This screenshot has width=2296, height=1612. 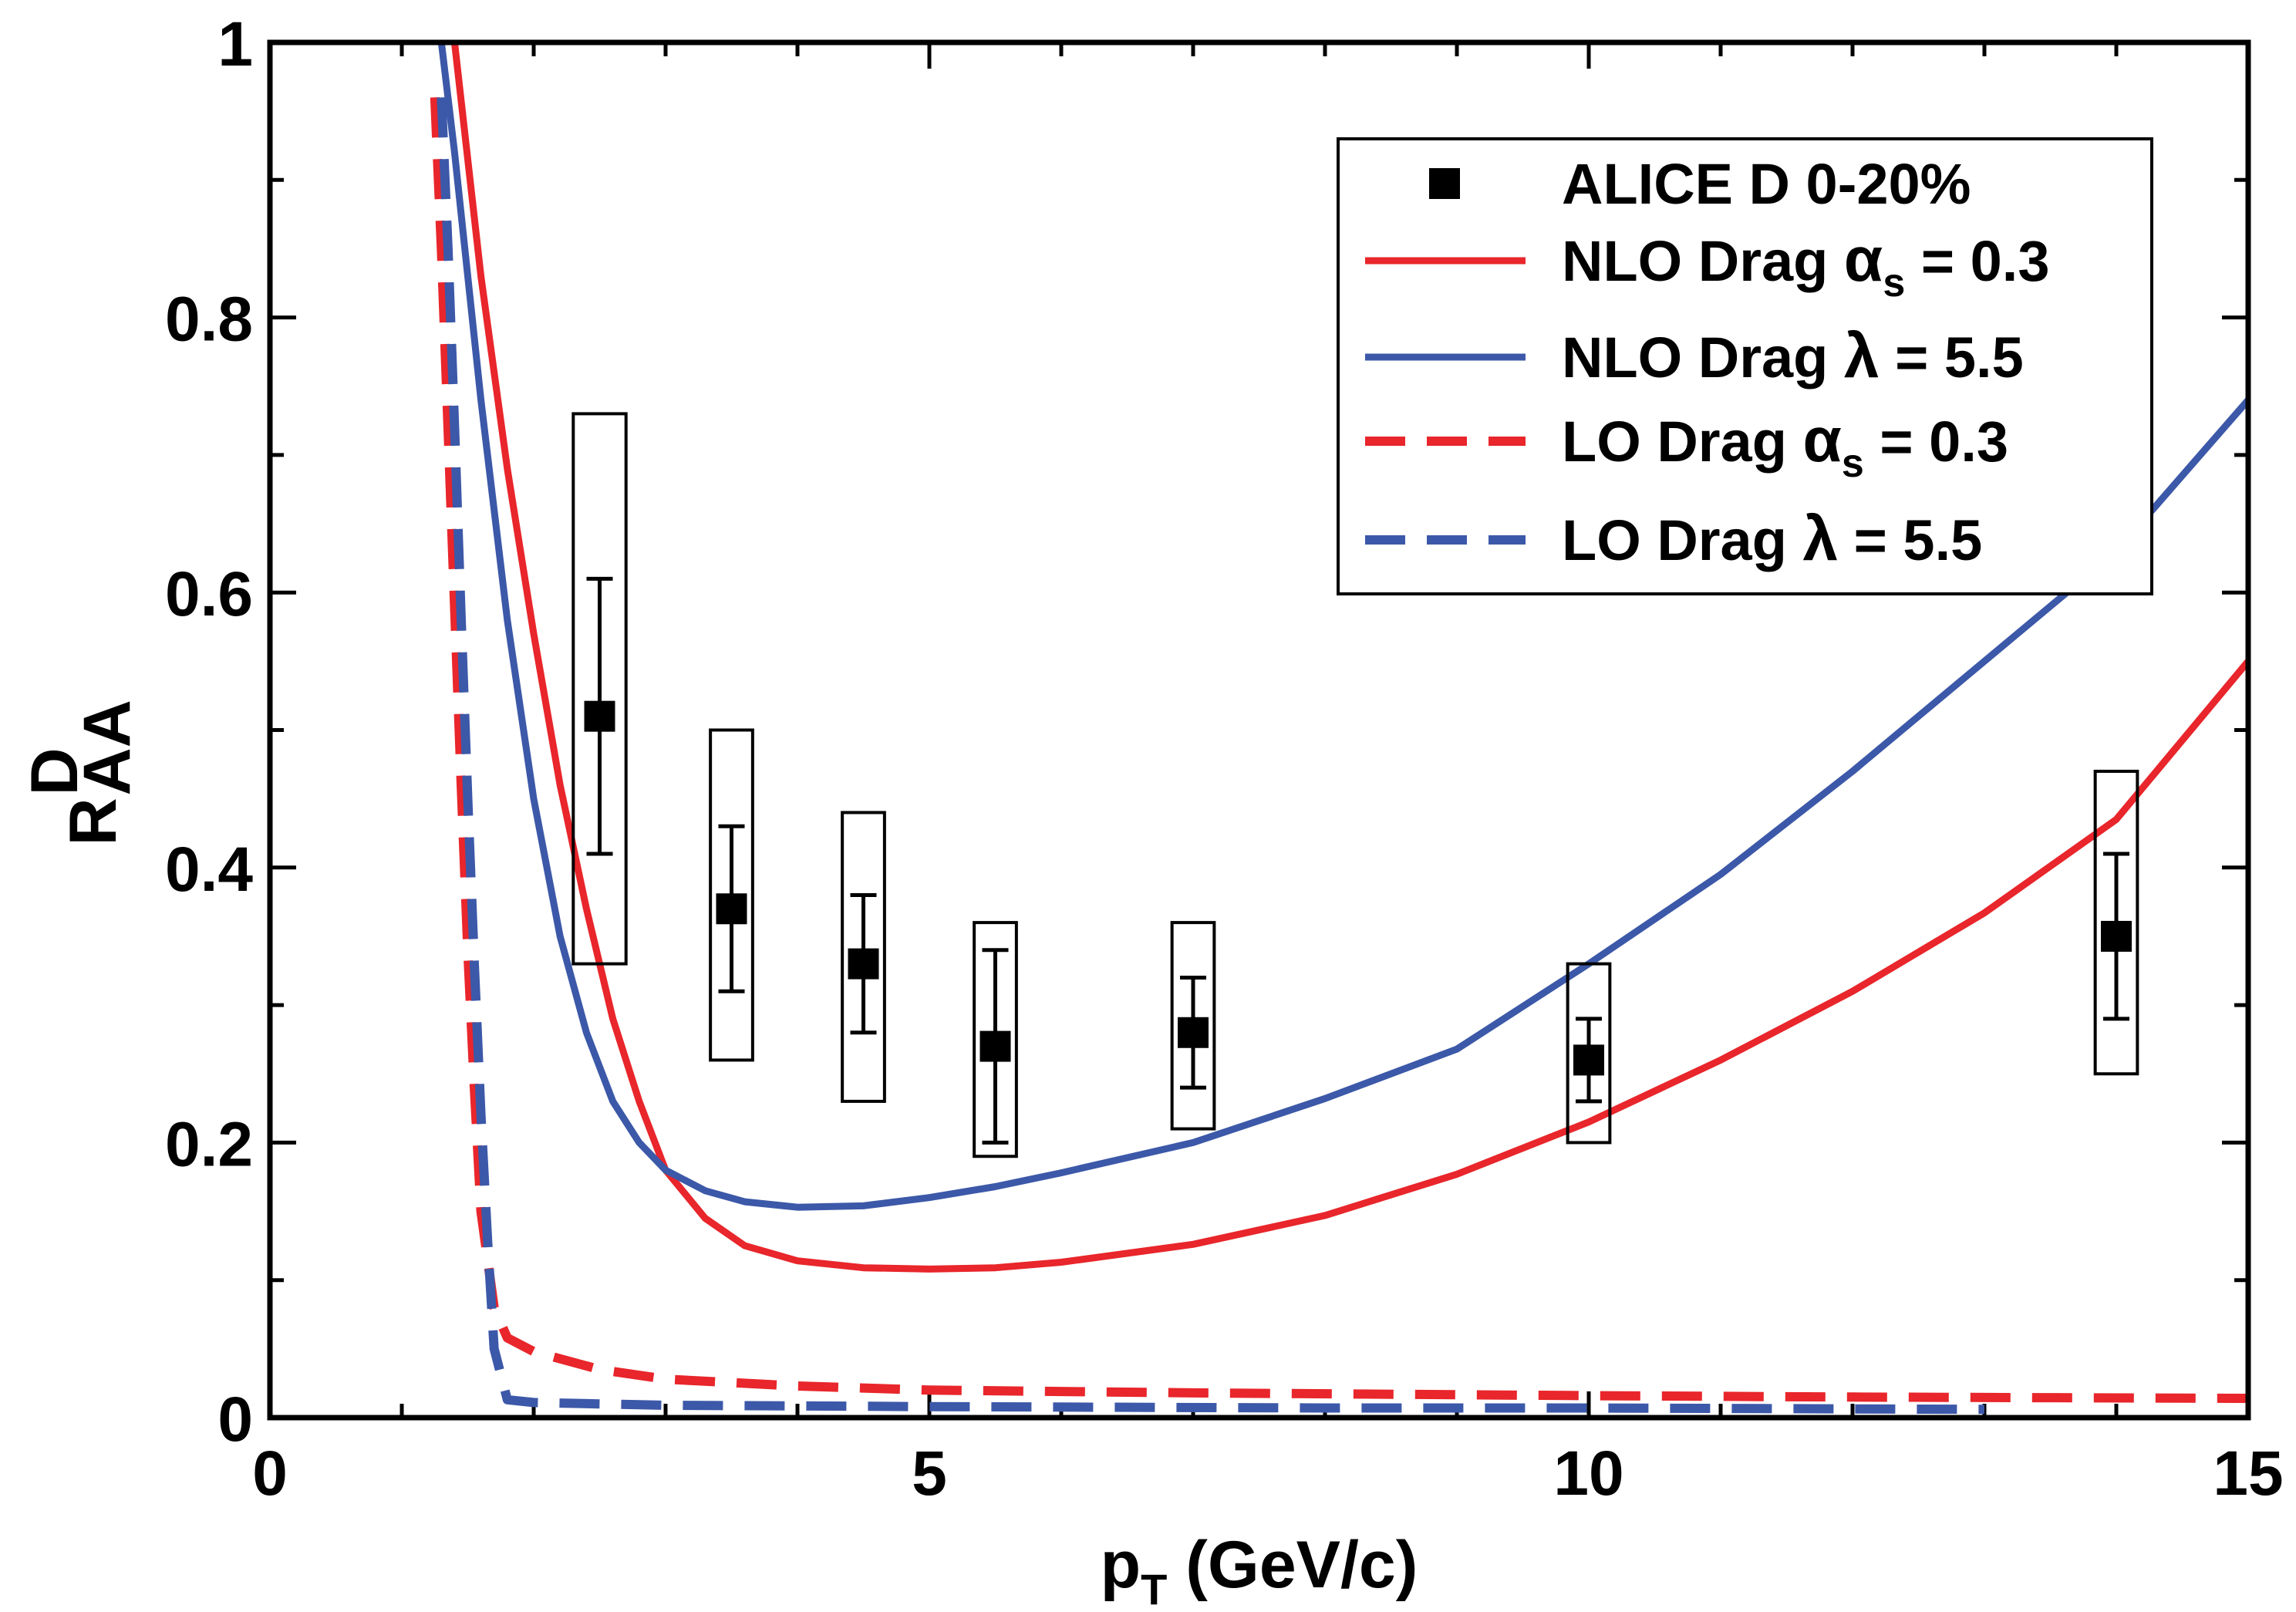 I want to click on y-axis-title-sup: D, so click(x=55, y=771).